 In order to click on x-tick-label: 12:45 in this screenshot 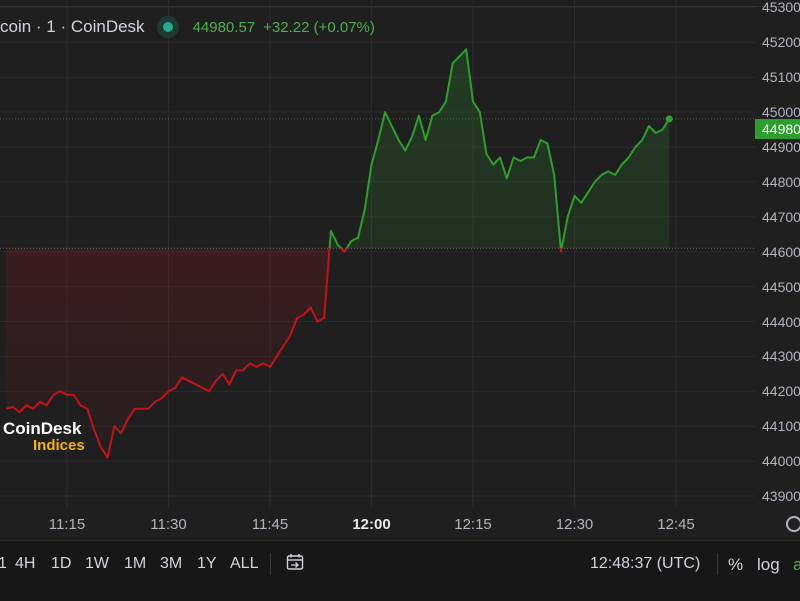, I will do `click(676, 524)`.